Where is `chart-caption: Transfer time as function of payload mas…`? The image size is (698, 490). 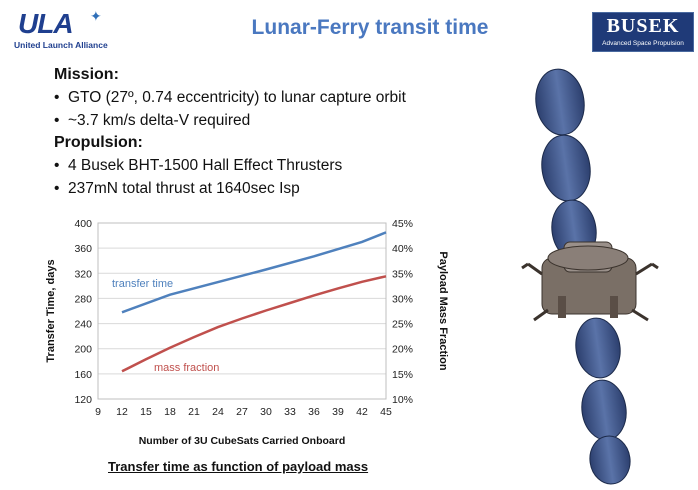
chart-caption: Transfer time as function of payload mas… is located at coordinates (238, 466).